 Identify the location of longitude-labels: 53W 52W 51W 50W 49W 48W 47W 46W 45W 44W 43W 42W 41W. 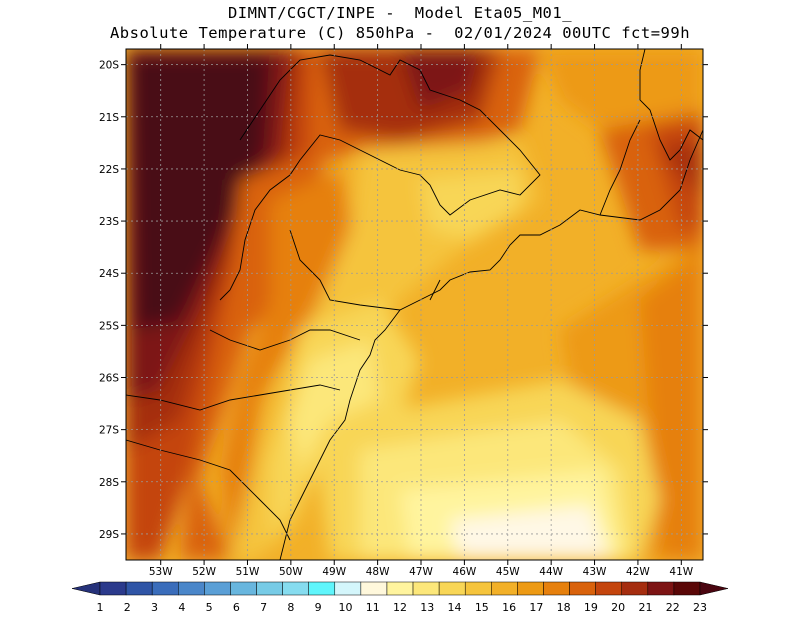
(421, 572).